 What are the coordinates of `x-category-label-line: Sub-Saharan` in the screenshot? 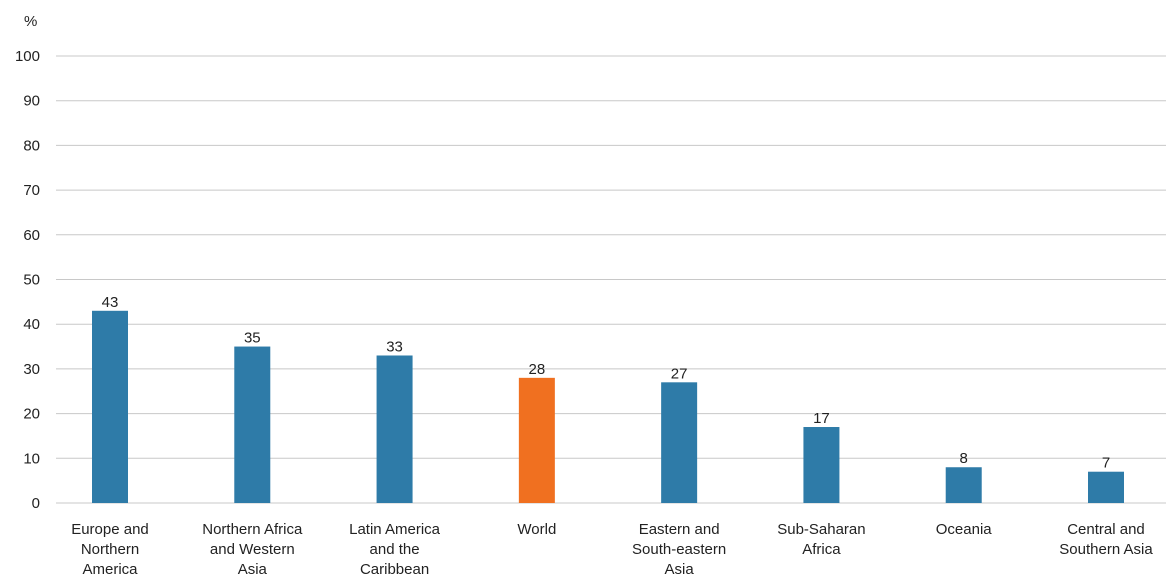 It's located at (821, 529).